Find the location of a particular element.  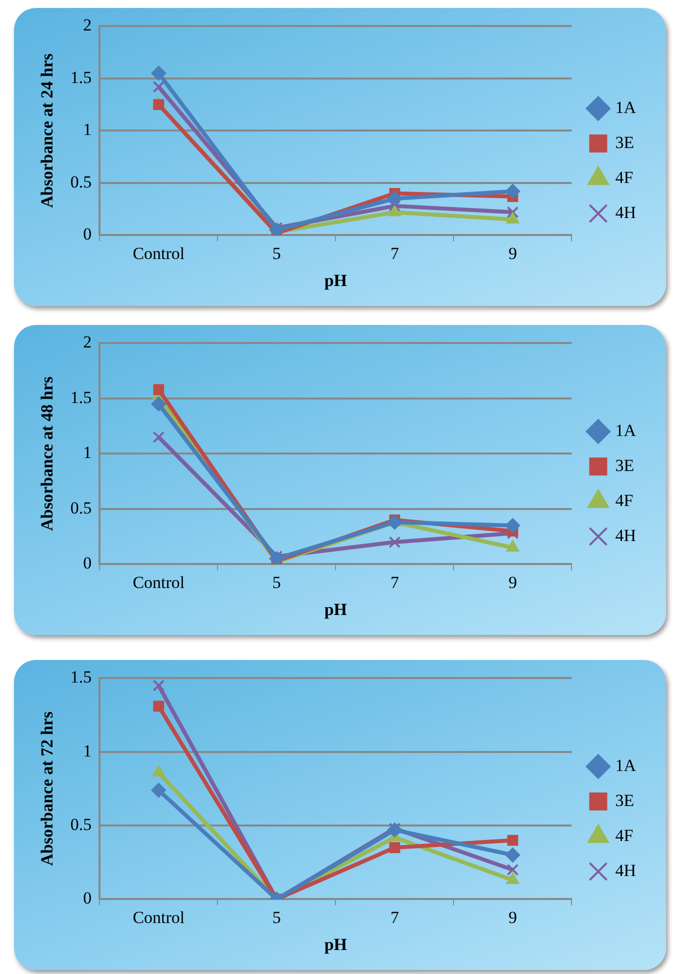

y-axis-title: Absorbance at 24 hrs is located at coordinates (47, 130).